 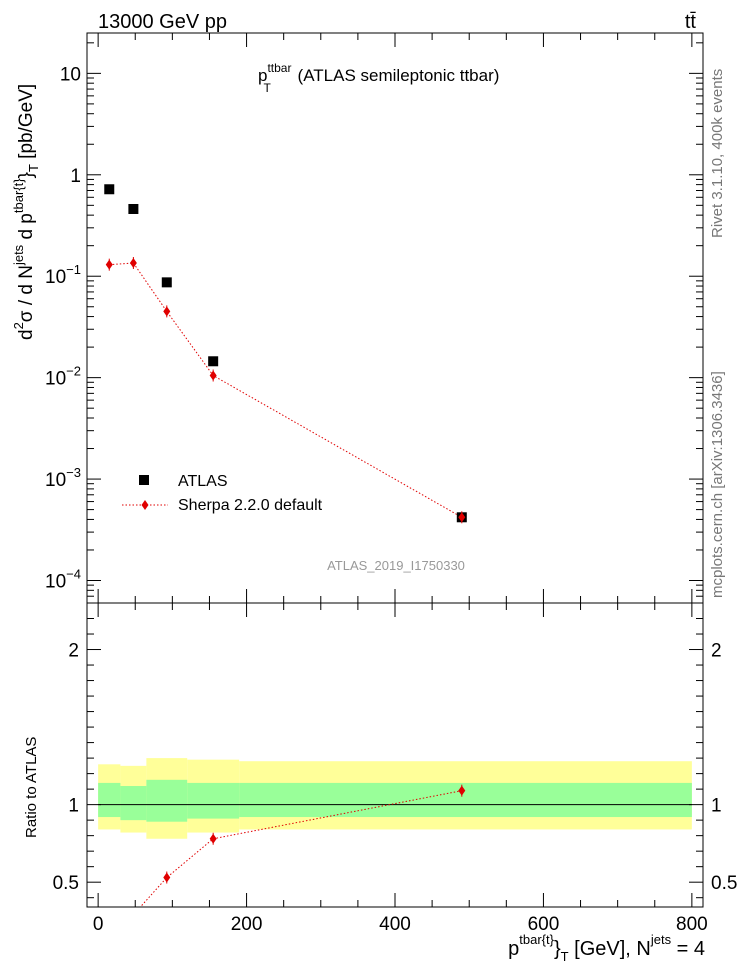 What do you see at coordinates (75, 176) in the screenshot?
I see `main-y-tick-label: 1` at bounding box center [75, 176].